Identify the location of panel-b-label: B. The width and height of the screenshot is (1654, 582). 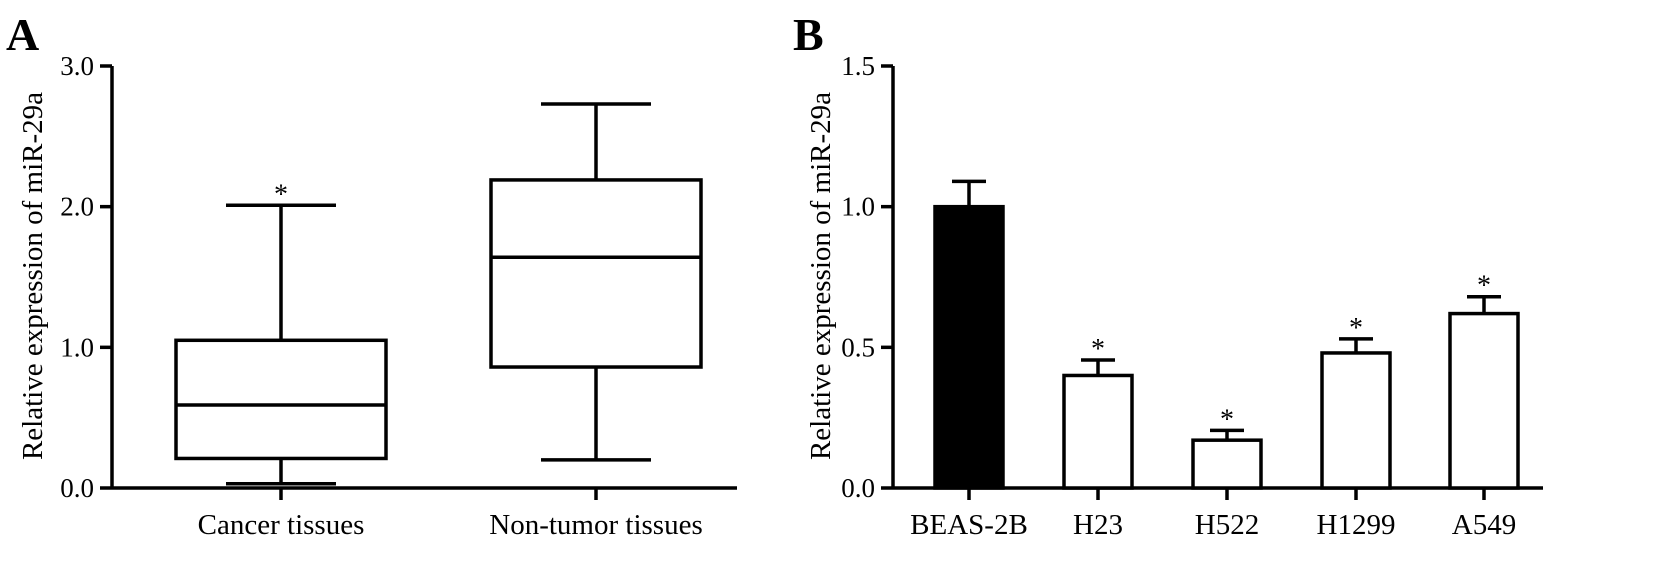
(808, 34).